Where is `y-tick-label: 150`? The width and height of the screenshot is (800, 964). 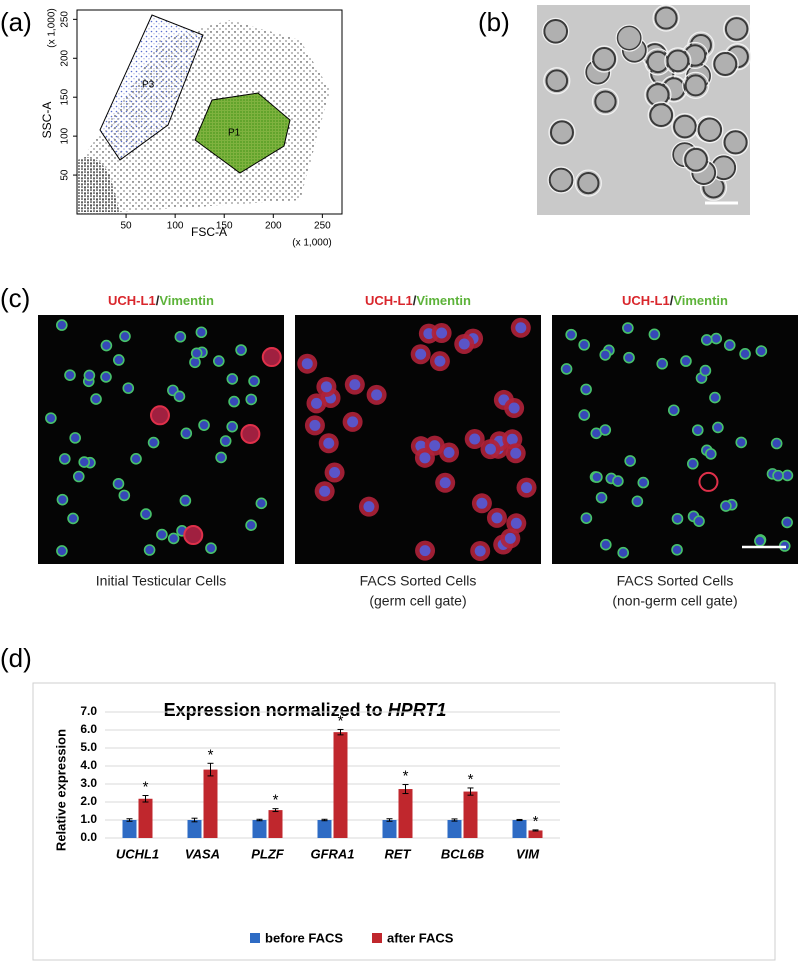
y-tick-label: 150 is located at coordinates (65, 96).